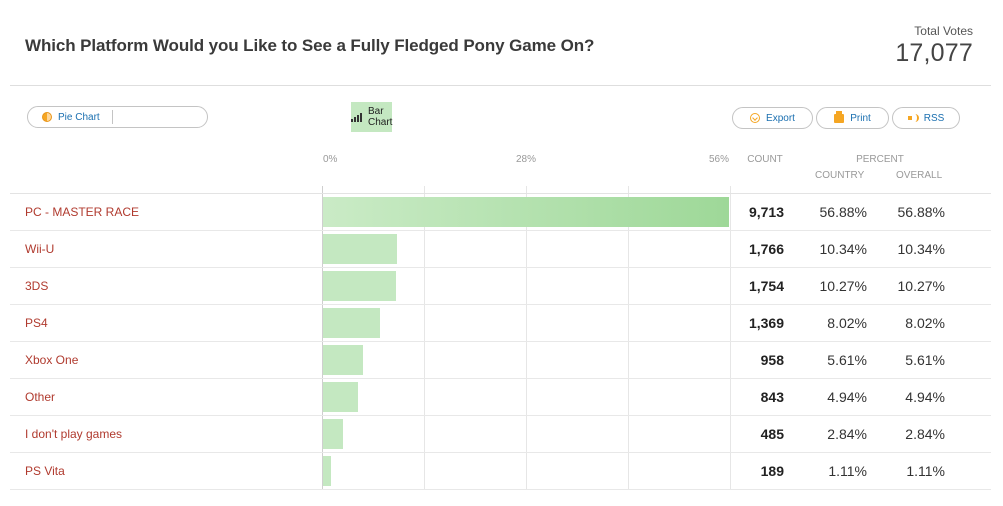 The height and width of the screenshot is (506, 1003). Describe the element at coordinates (843, 249) in the screenshot. I see `option-percent-country: 10.34%` at that location.